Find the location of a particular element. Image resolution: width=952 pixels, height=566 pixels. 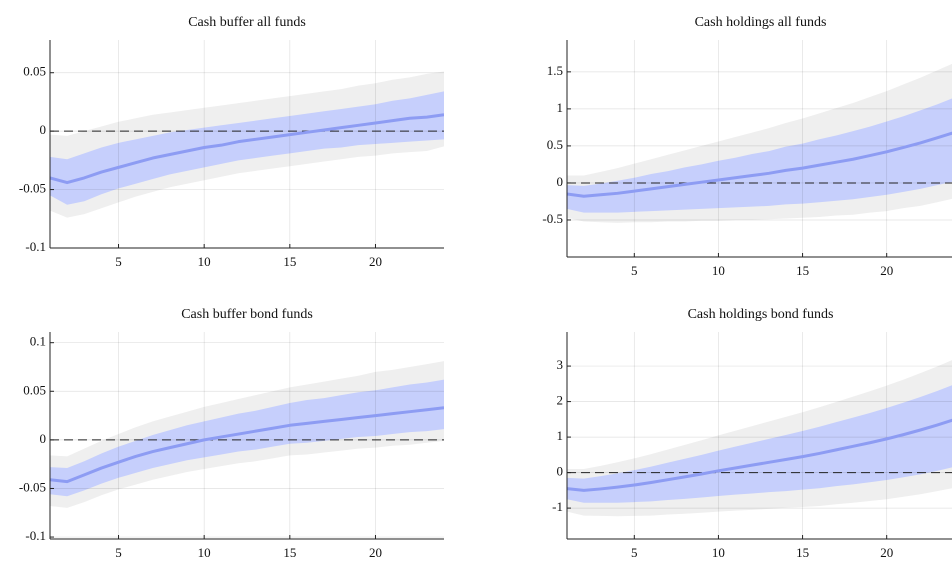

y-tick-label: 1.5 is located at coordinates (555, 70).